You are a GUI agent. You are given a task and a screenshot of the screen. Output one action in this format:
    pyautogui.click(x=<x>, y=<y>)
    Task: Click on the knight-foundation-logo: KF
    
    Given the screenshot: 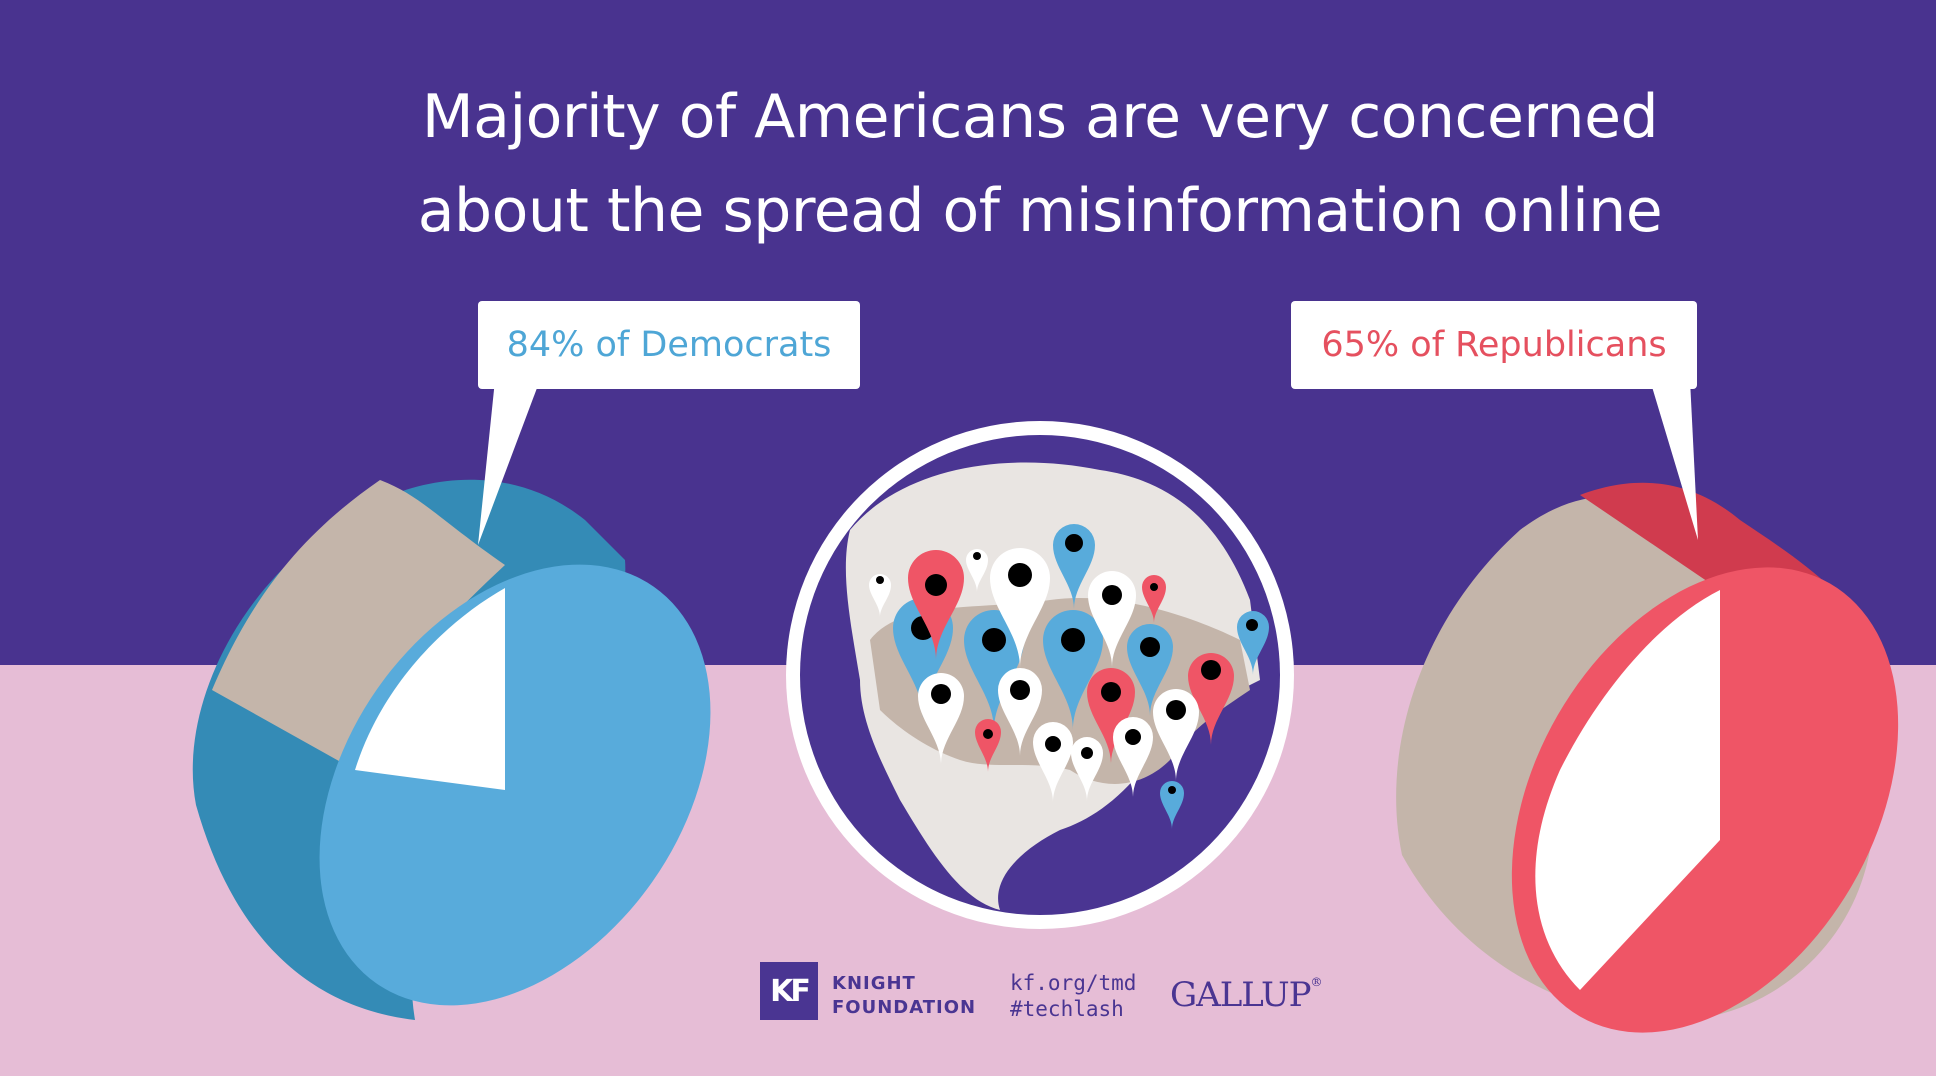 What is the action you would take?
    pyautogui.click(x=789, y=991)
    